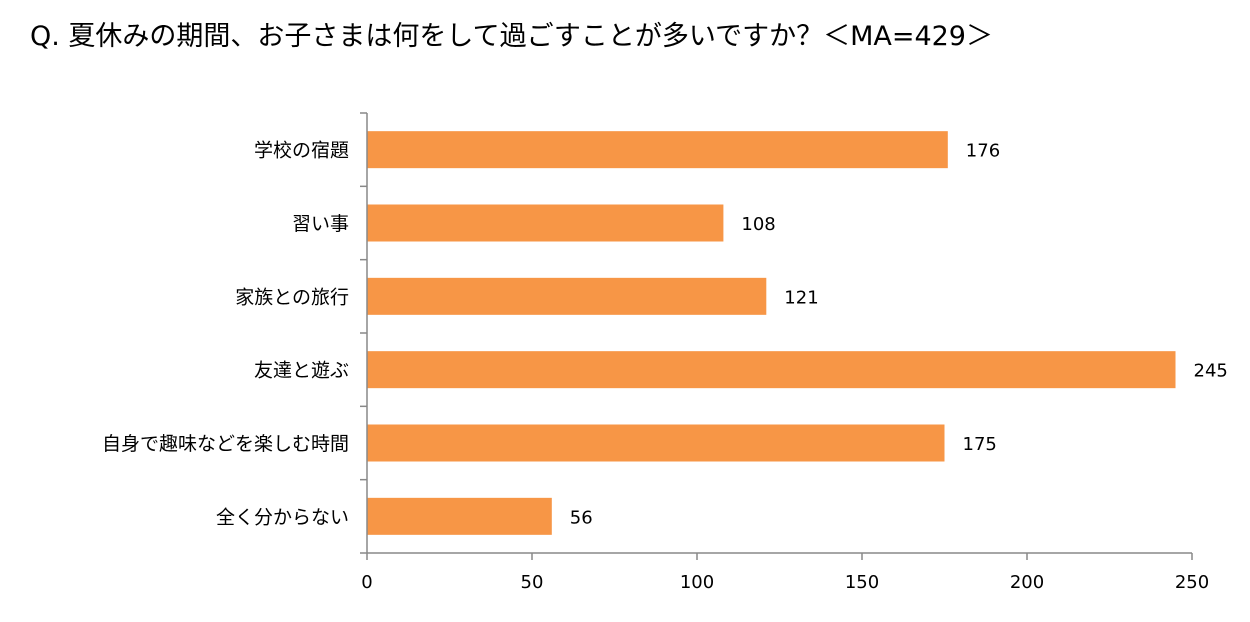  I want to click on category-label: 自身で趣味などを楽しむ時間, so click(225, 444).